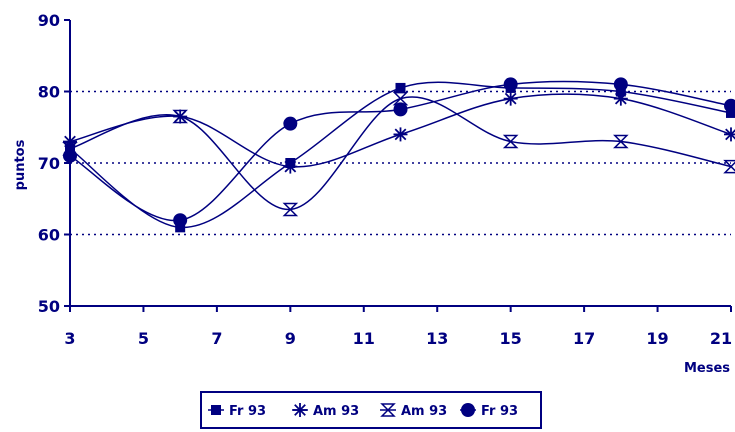 The width and height of the screenshot is (735, 432). Describe the element at coordinates (584, 338) in the screenshot. I see `x-tick-label: 17` at that location.